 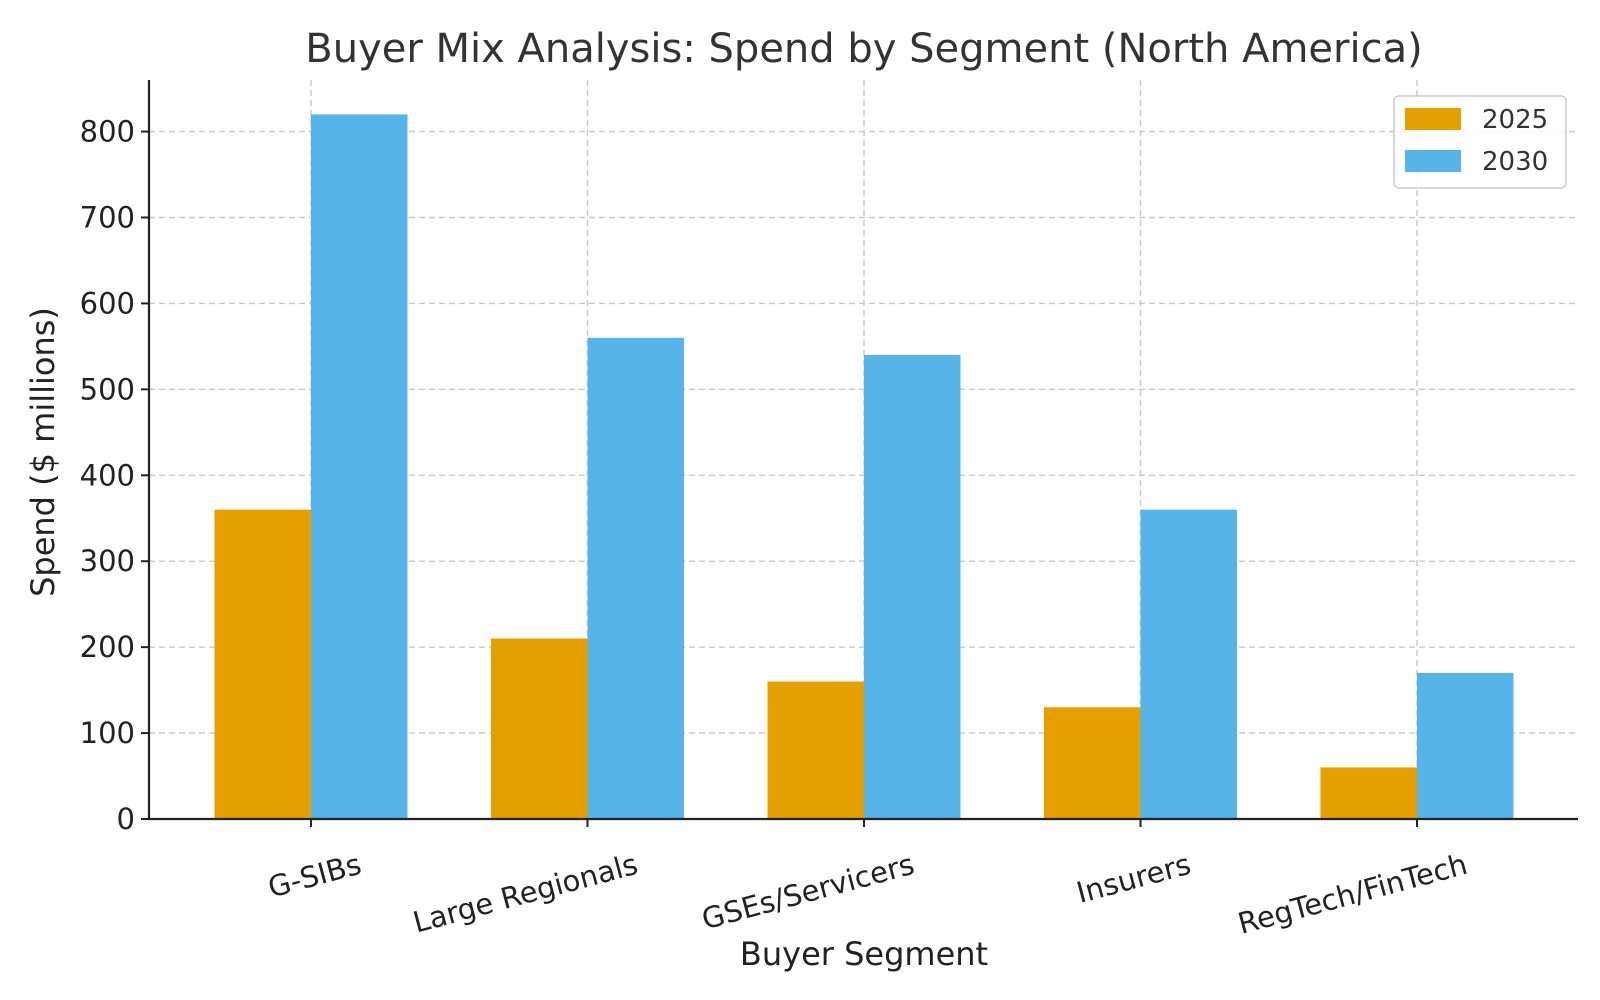 What do you see at coordinates (1480, 142) in the screenshot?
I see `legend: 2025 2030` at bounding box center [1480, 142].